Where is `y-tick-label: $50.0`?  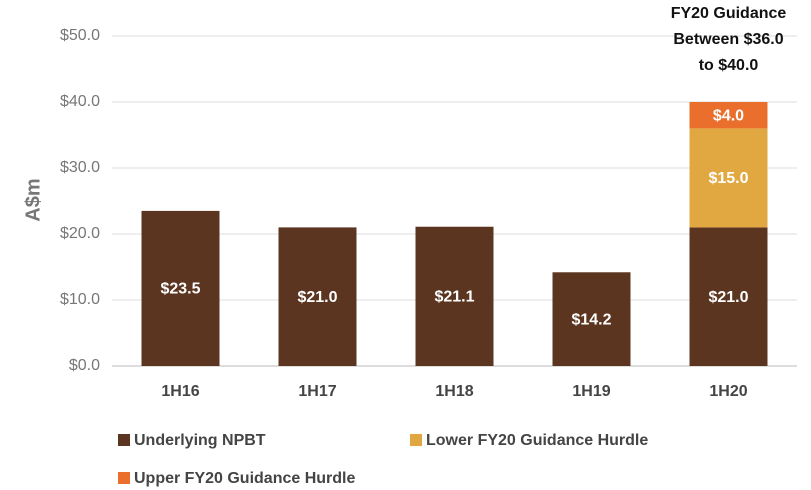
y-tick-label: $50.0 is located at coordinates (80, 35).